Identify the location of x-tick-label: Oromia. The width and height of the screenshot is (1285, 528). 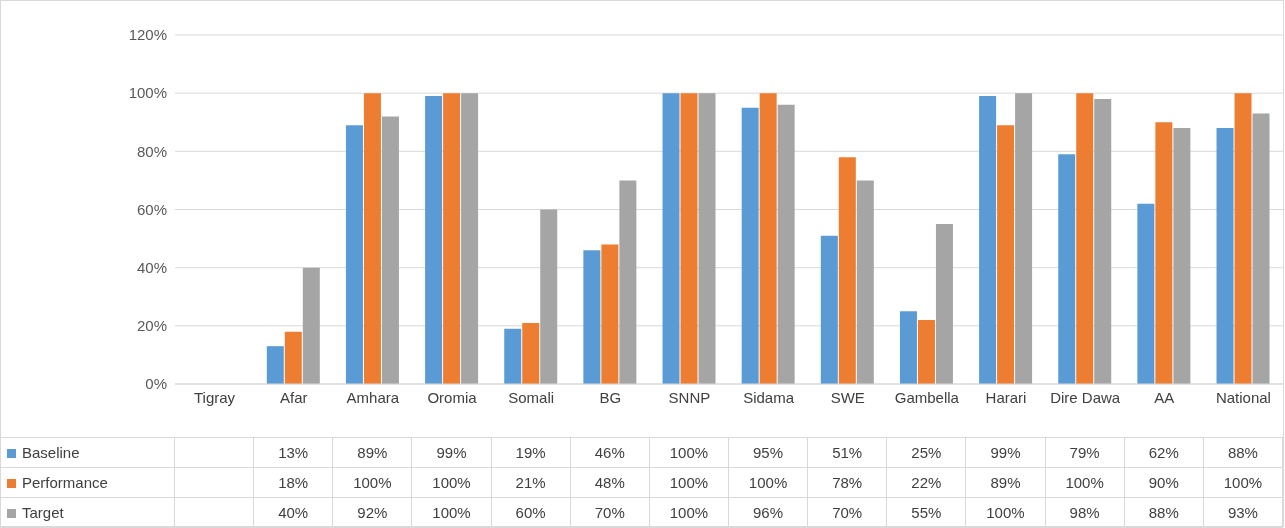
(452, 397).